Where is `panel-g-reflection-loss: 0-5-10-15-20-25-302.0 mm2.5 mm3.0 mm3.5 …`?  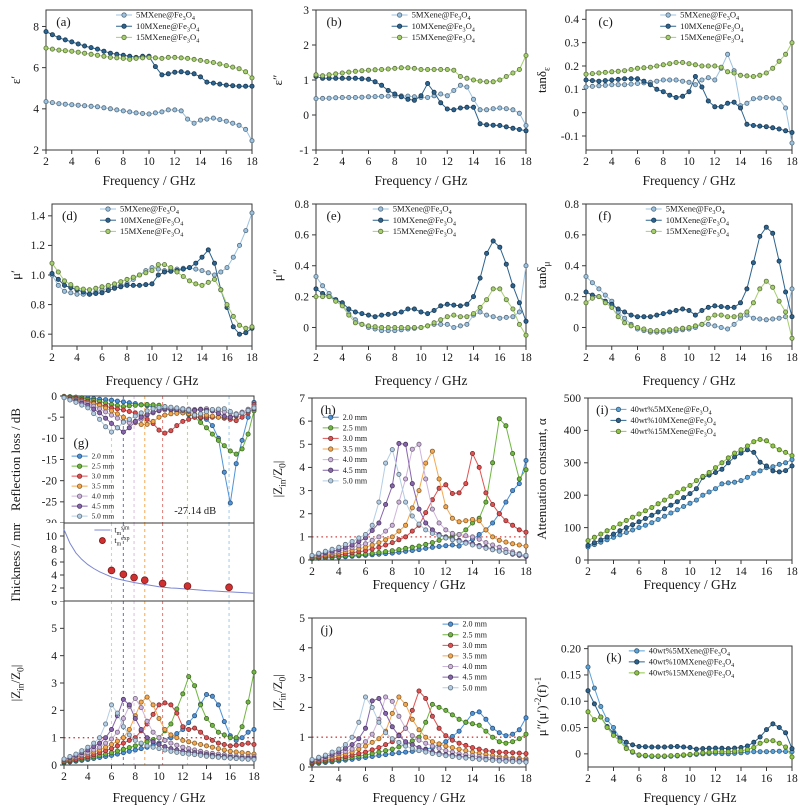
panel-g-reflection-loss: 0-5-10-15-20-25-302.0 mm2.5 mm3.0 mm3.5 … is located at coordinates (135, 460).